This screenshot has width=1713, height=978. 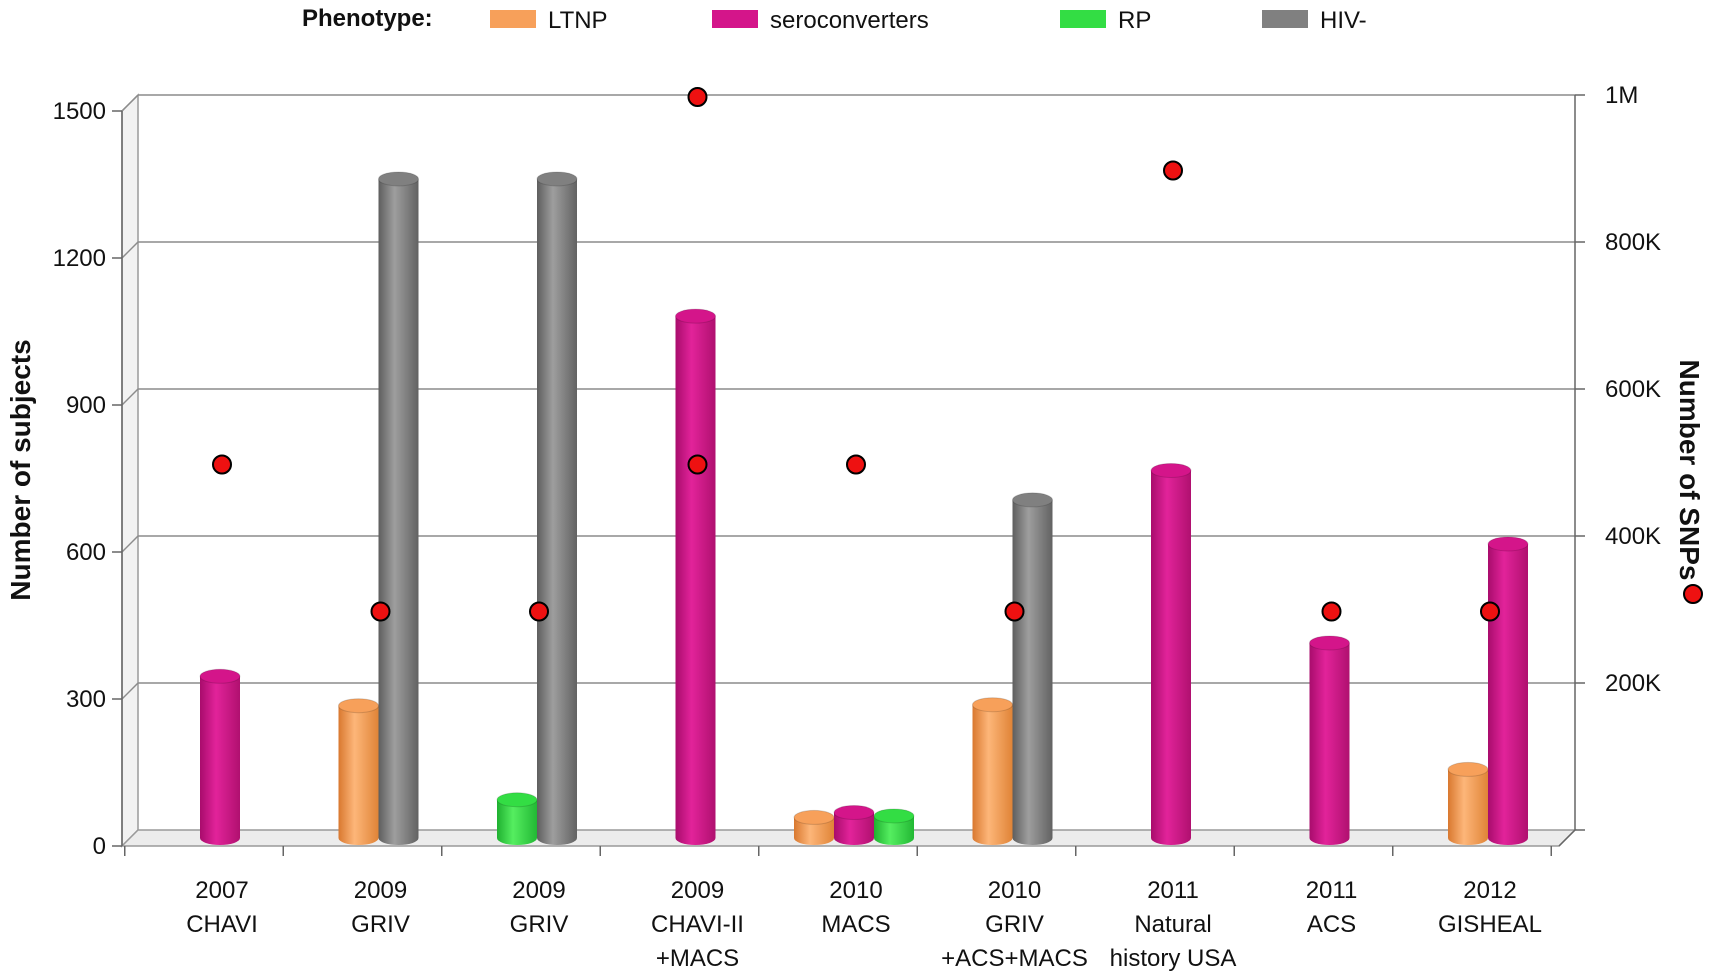 I want to click on legend-label: RP, so click(x=1134, y=20).